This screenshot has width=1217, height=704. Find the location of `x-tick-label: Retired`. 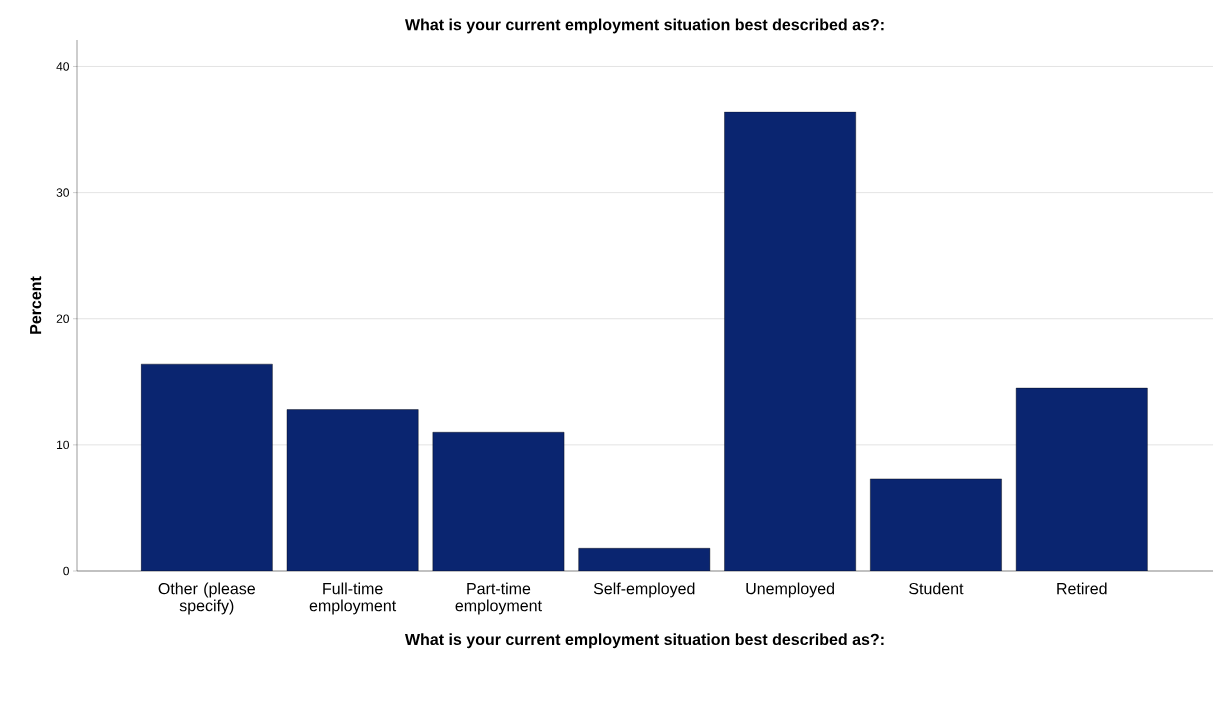

x-tick-label: Retired is located at coordinates (1082, 588).